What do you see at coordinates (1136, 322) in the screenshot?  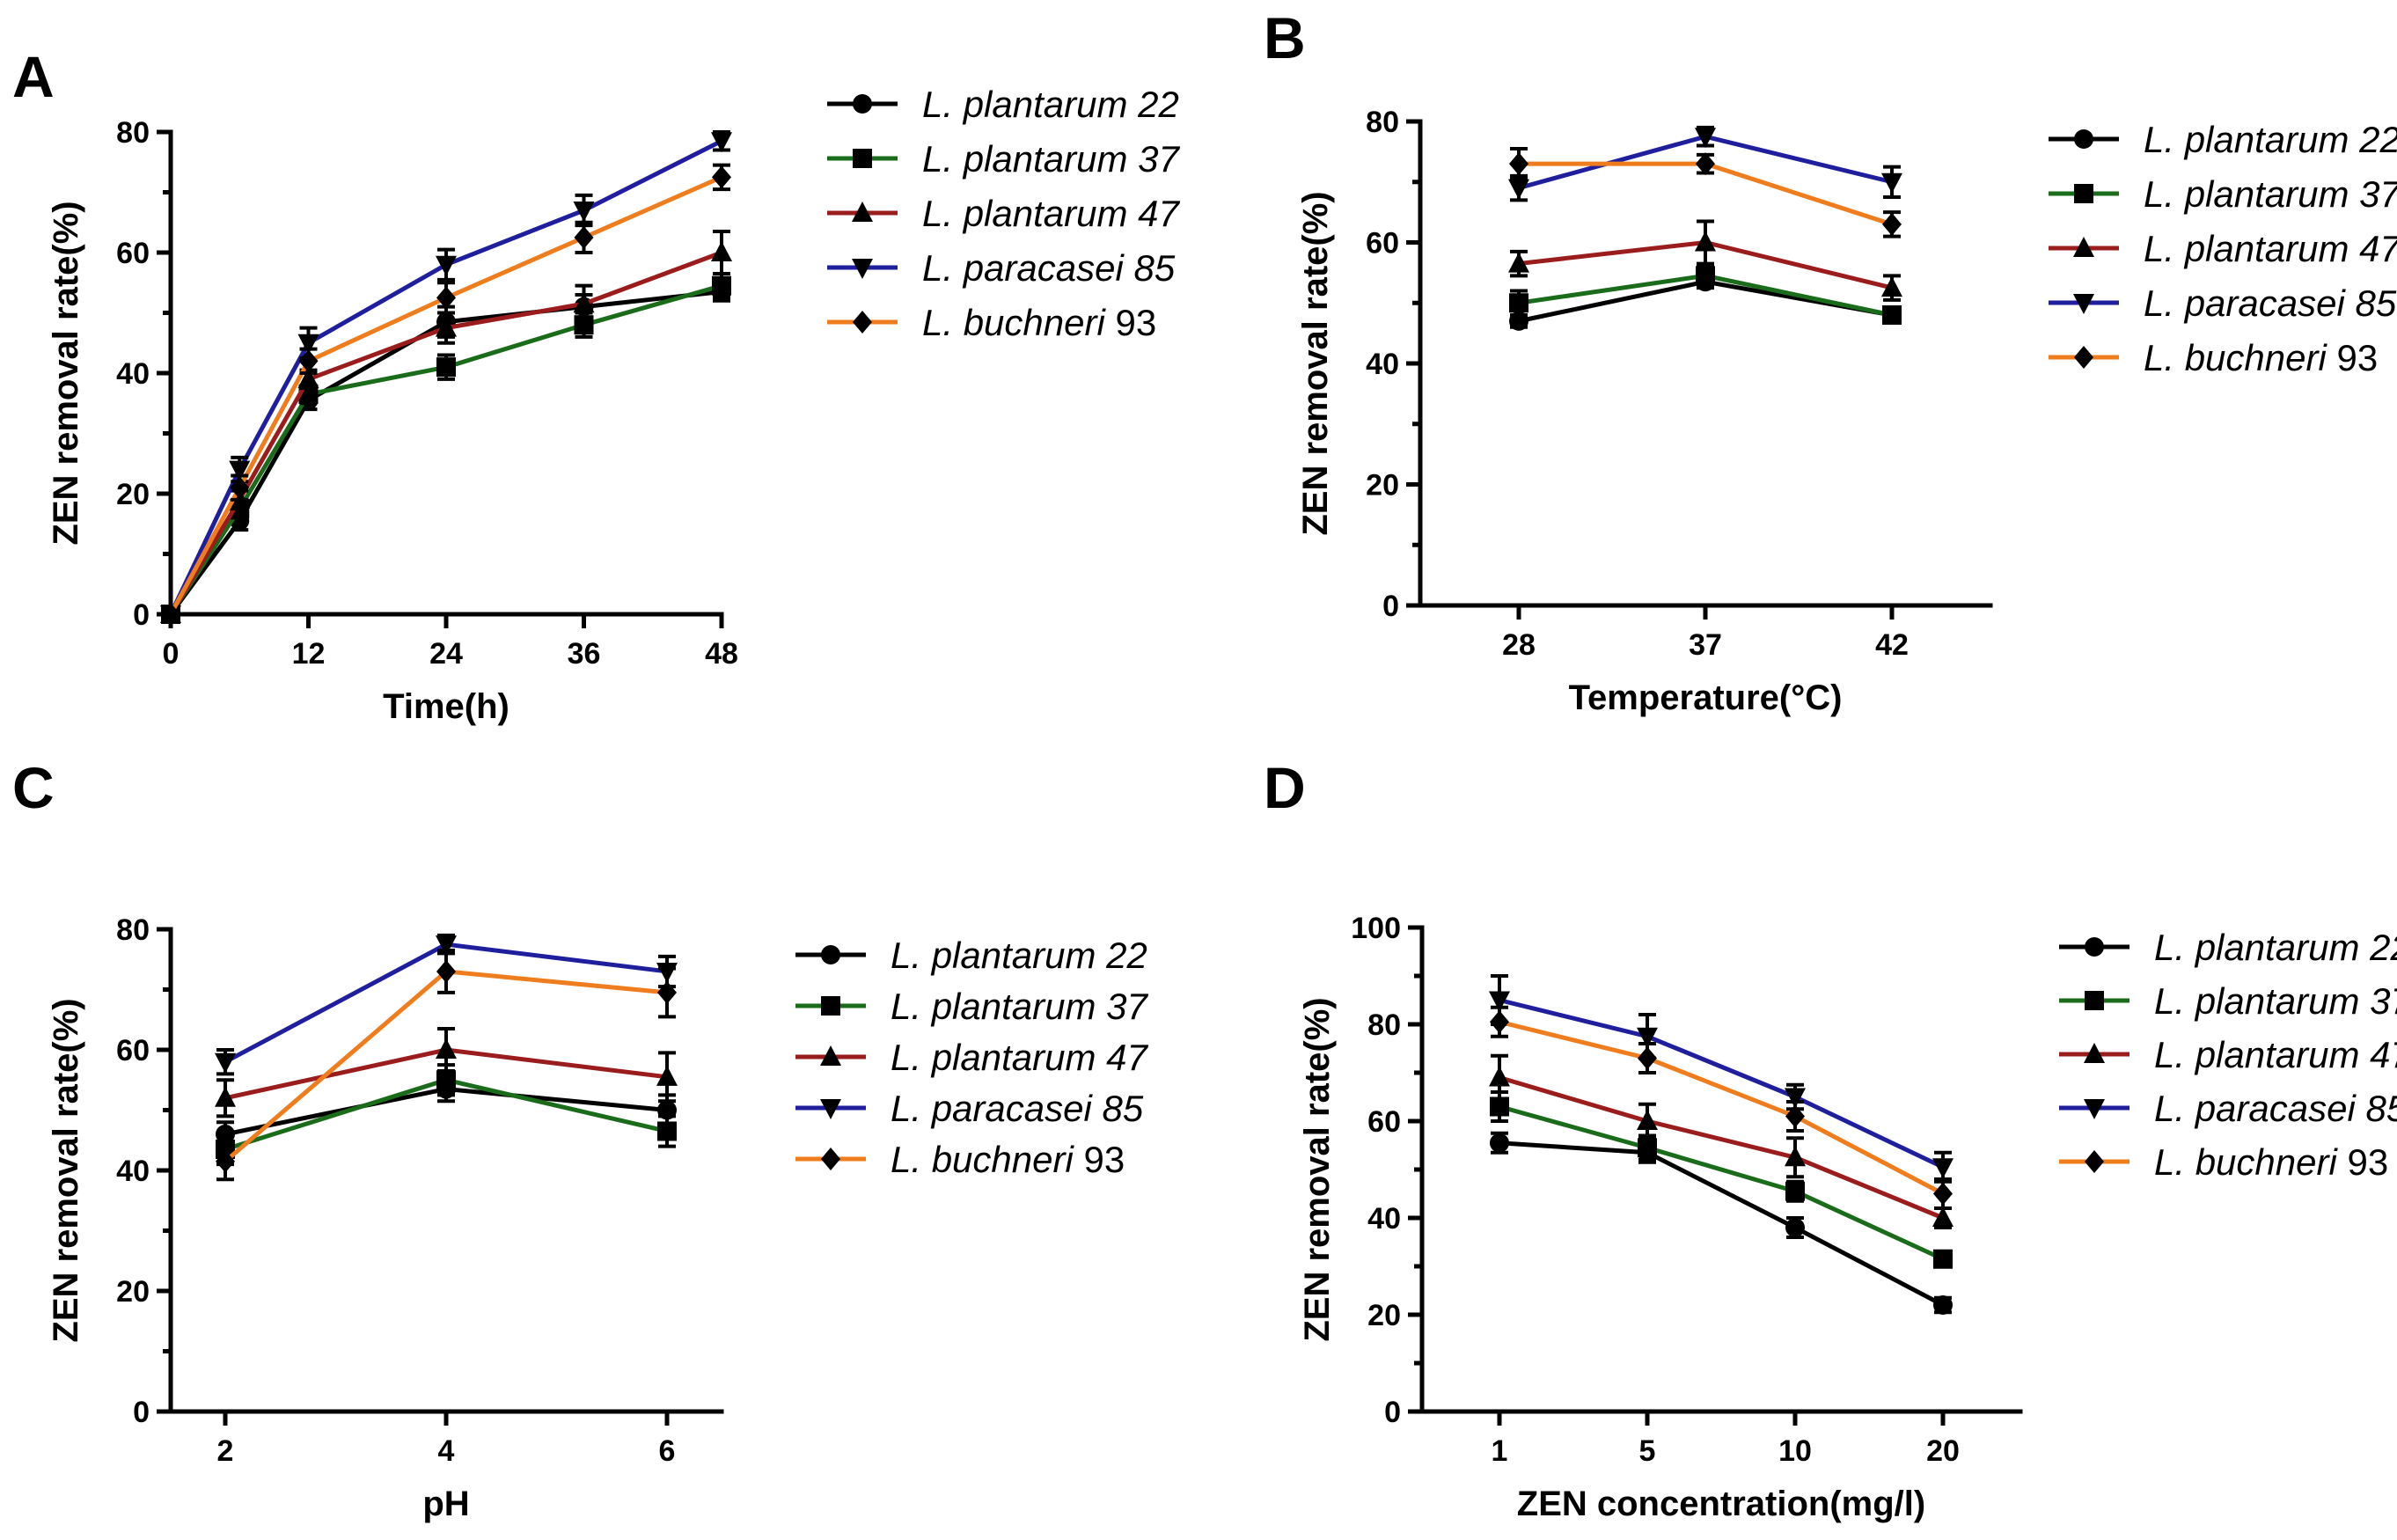 I see `legend-strain: 93` at bounding box center [1136, 322].